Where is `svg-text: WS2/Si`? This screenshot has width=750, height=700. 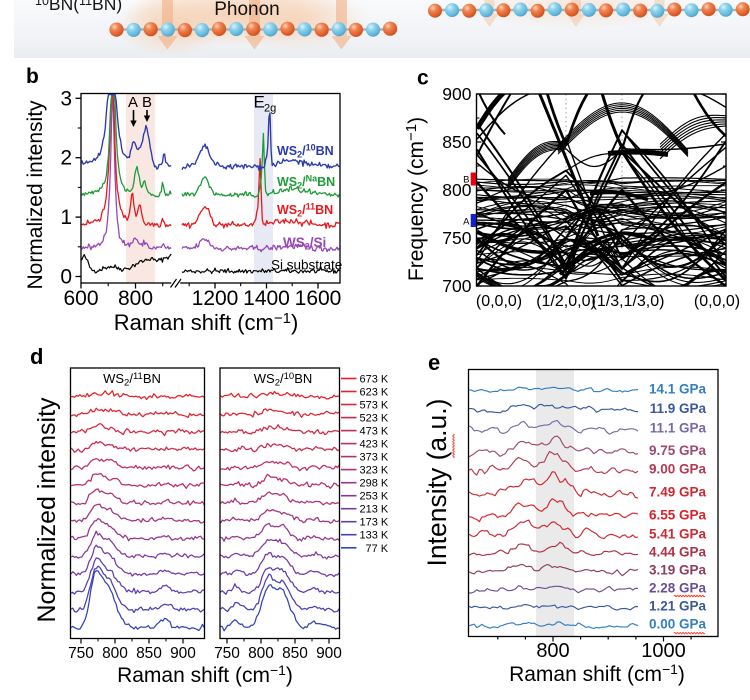 svg-text: WS2/Si is located at coordinates (304, 243).